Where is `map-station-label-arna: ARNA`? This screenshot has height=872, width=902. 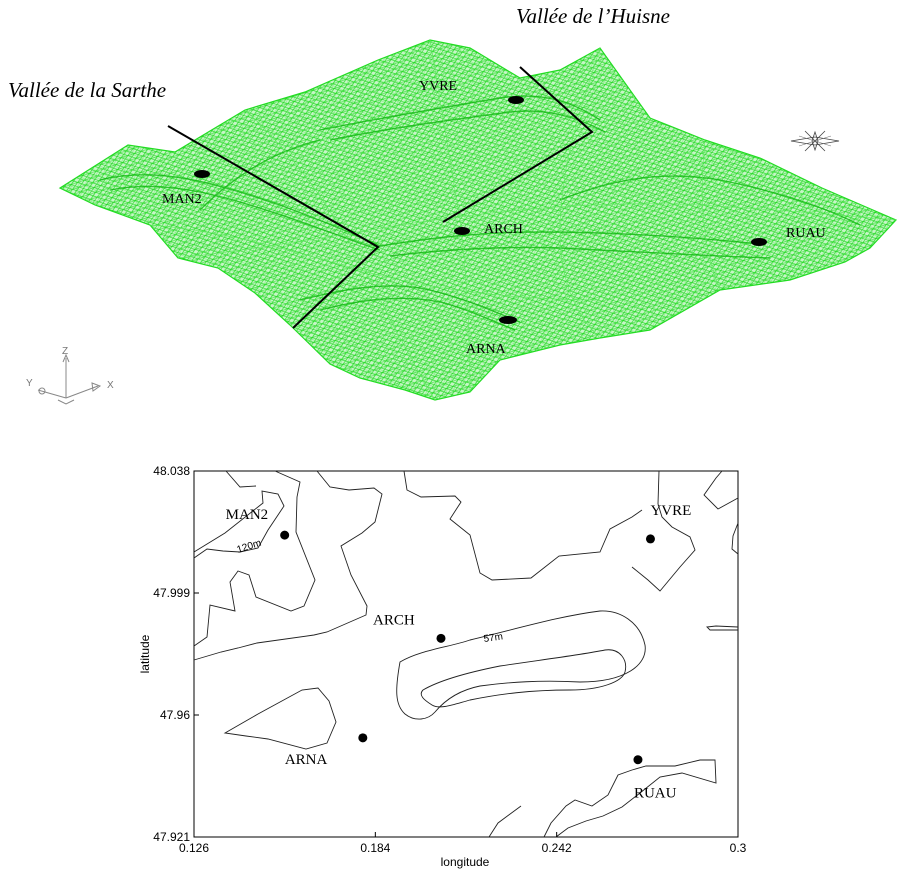
map-station-label-arna: ARNA is located at coordinates (306, 760).